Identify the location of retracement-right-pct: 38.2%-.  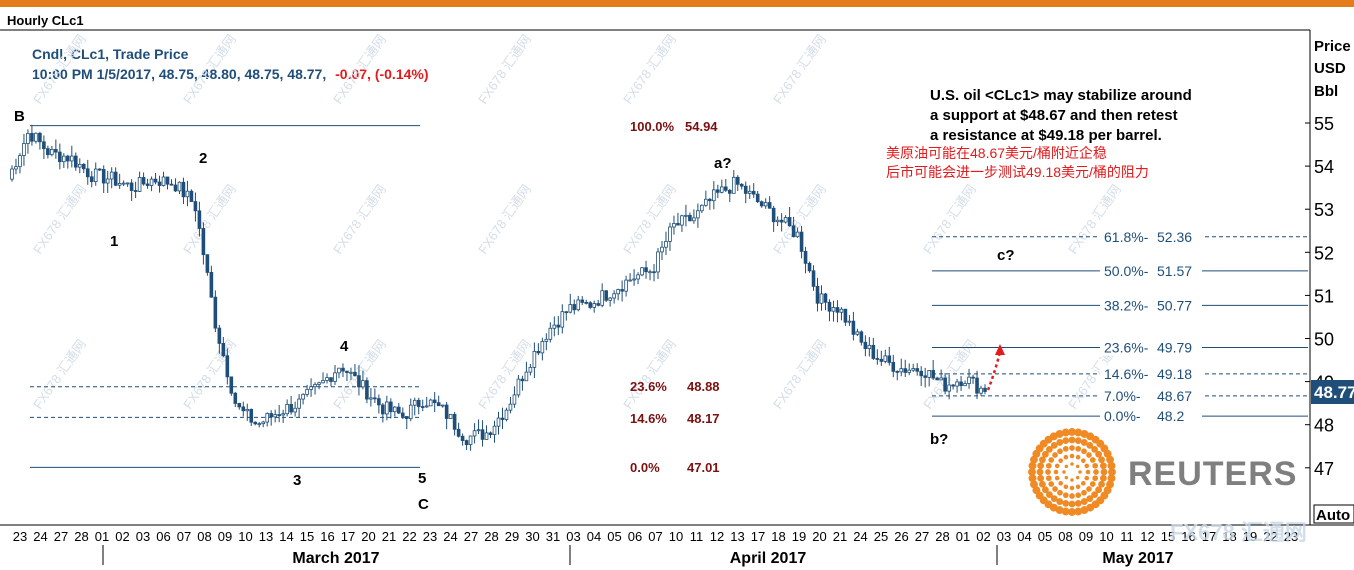
(1126, 305).